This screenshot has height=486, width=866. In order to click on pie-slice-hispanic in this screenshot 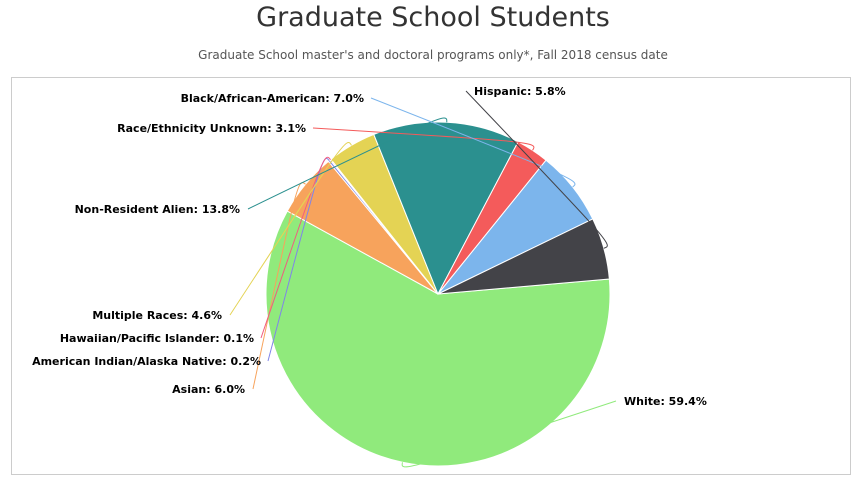, I will do `click(523, 256)`.